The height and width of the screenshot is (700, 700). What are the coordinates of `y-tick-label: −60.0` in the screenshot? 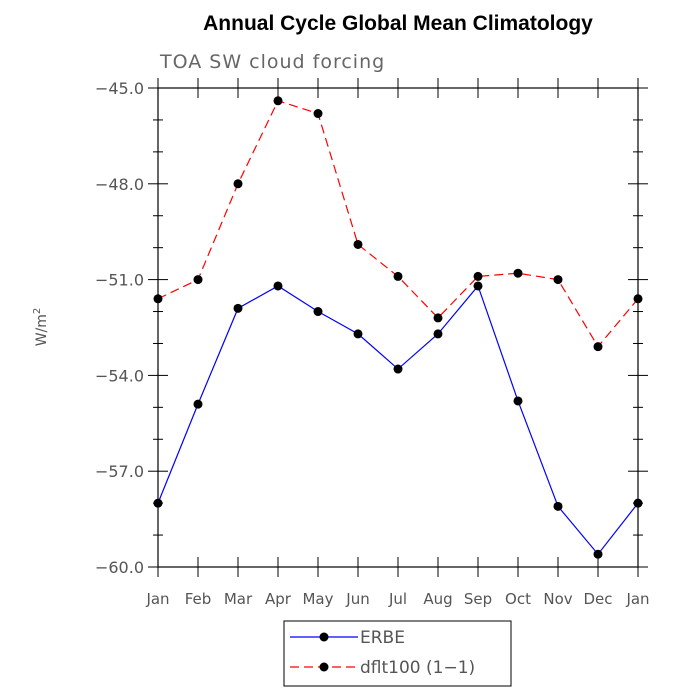 It's located at (119, 567).